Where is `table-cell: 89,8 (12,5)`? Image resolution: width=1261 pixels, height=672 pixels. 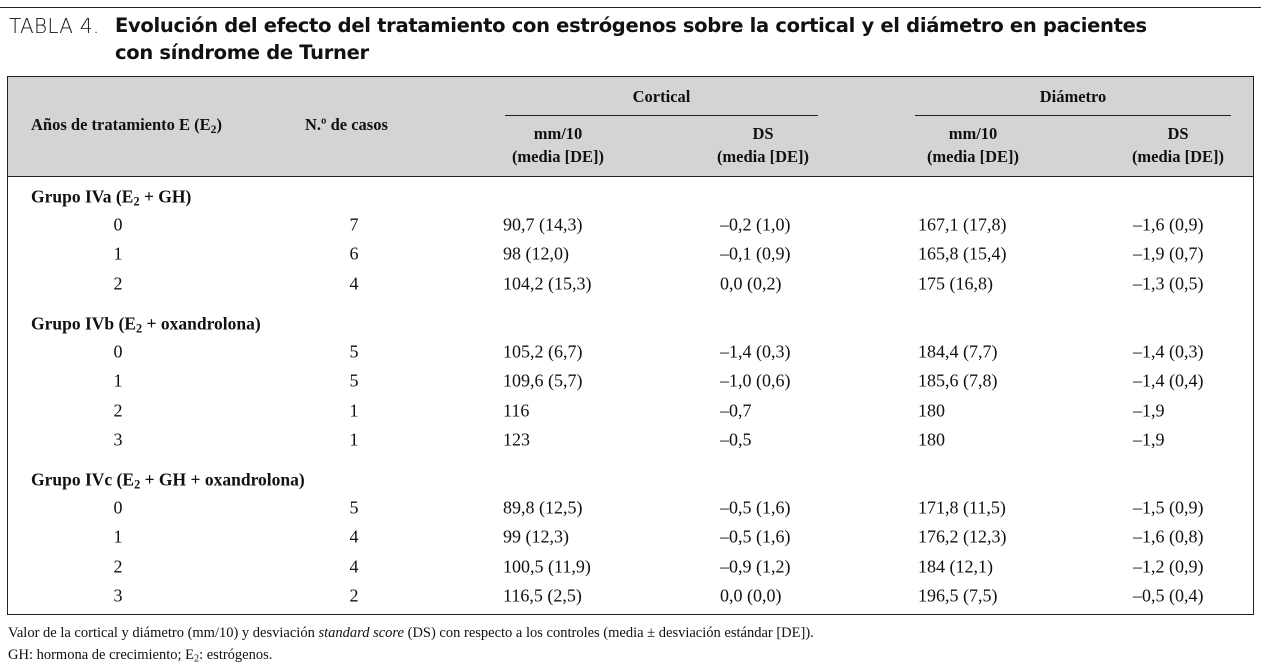 table-cell: 89,8 (12,5) is located at coordinates (543, 507).